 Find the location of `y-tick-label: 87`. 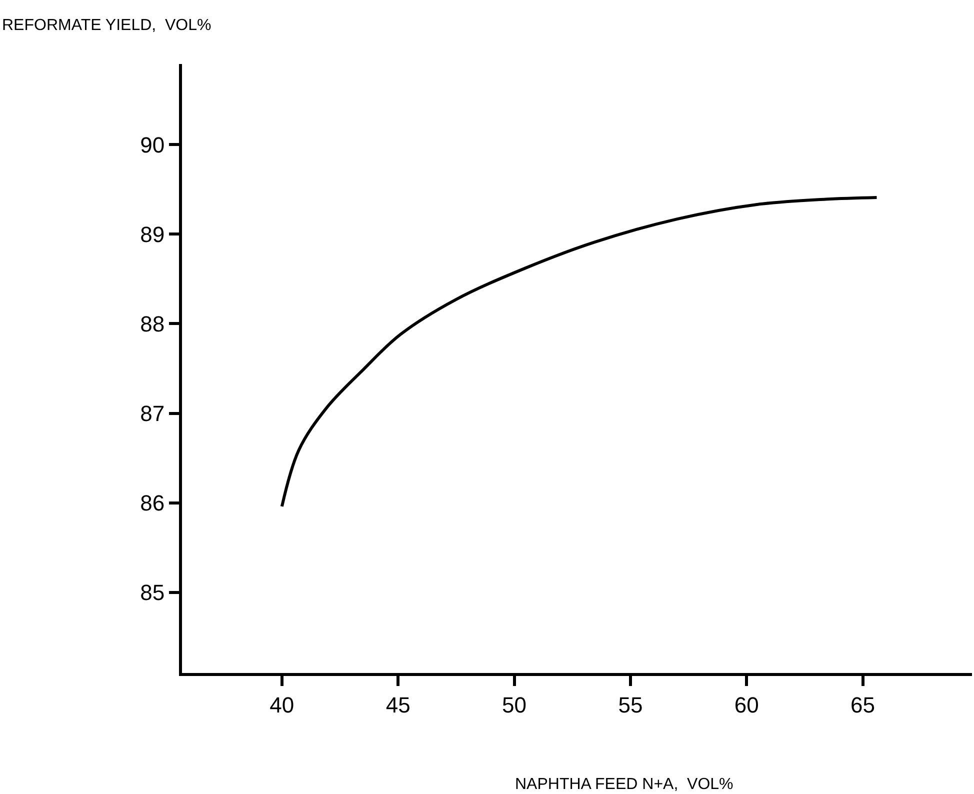

y-tick-label: 87 is located at coordinates (152, 413).